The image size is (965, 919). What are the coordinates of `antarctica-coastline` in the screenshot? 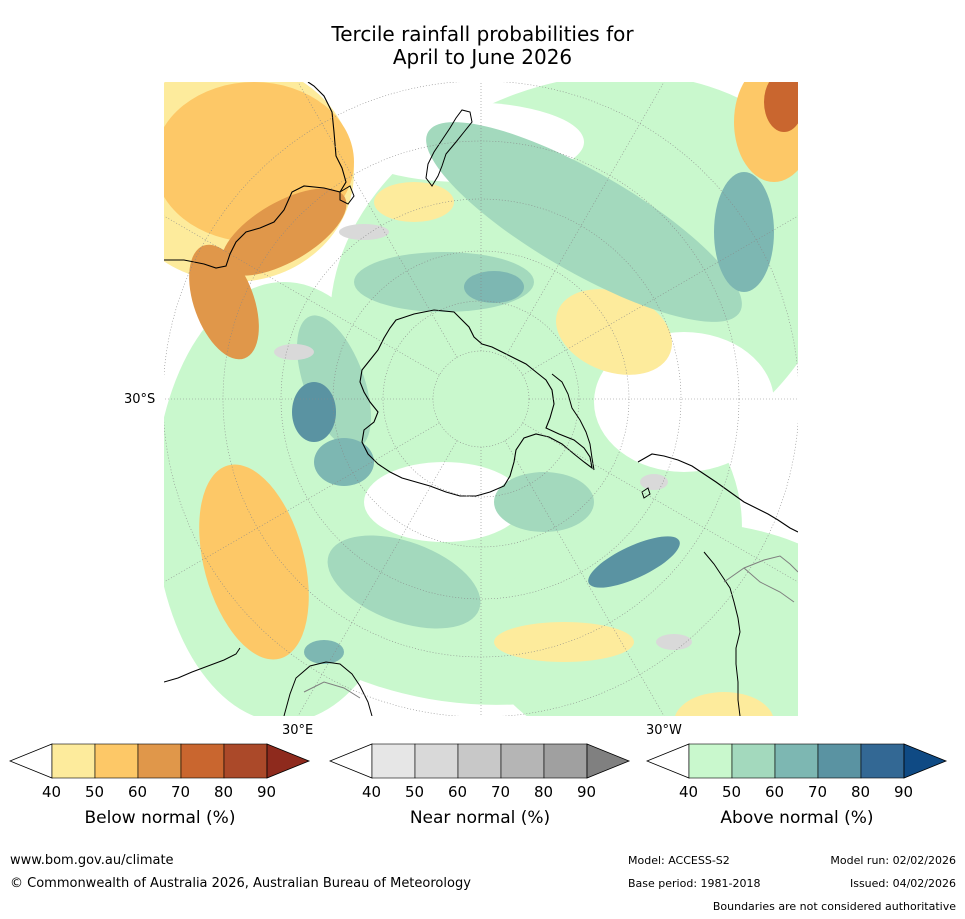 It's located at (476, 403).